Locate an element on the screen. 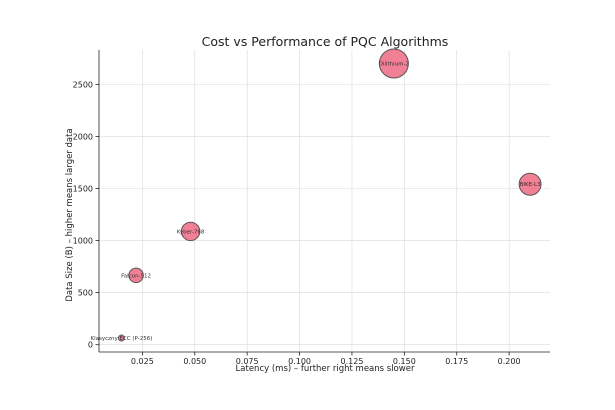 The height and width of the screenshot is (410, 615). y-axis-label: Data Size (B) – higher means larger data is located at coordinates (70, 214).